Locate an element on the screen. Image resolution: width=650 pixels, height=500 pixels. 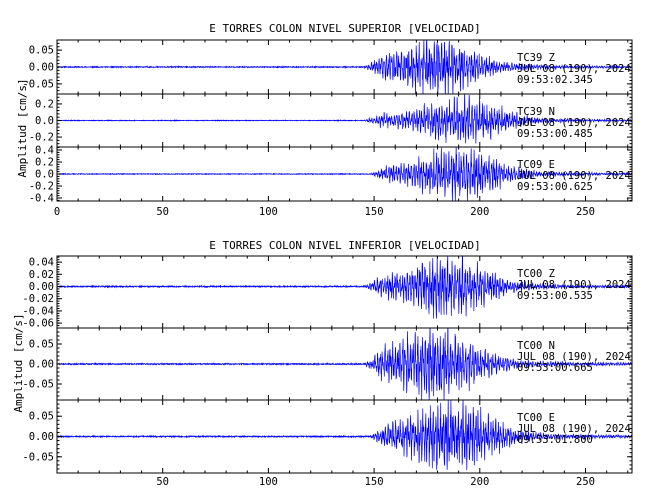
station-annotation-line: 09:53:00.625 is located at coordinates (555, 187).